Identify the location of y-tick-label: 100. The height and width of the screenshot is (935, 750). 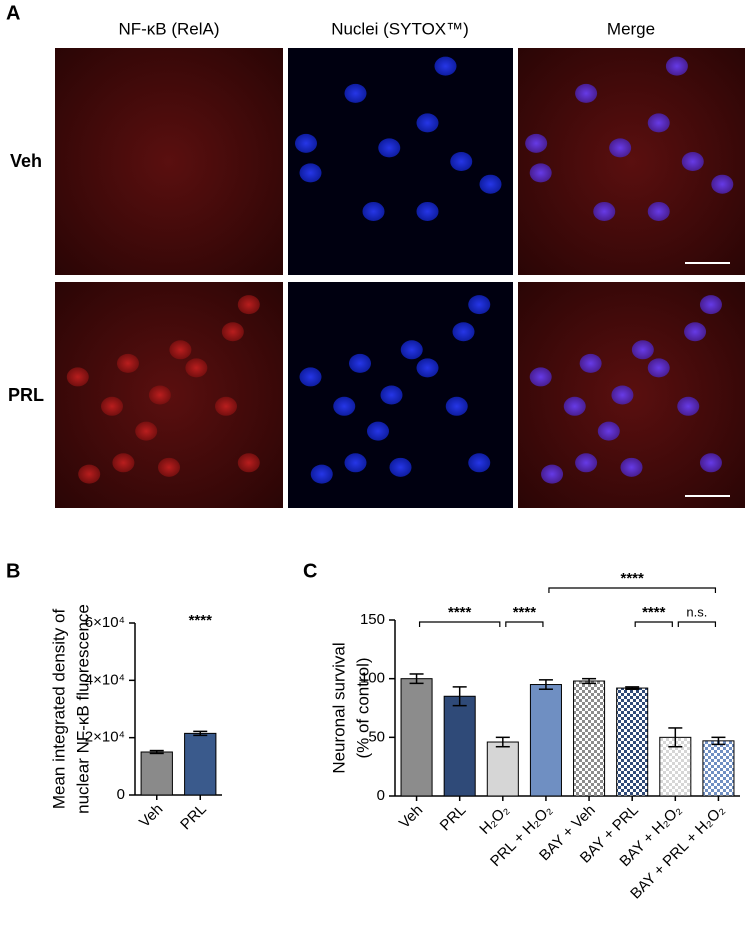
(372, 678).